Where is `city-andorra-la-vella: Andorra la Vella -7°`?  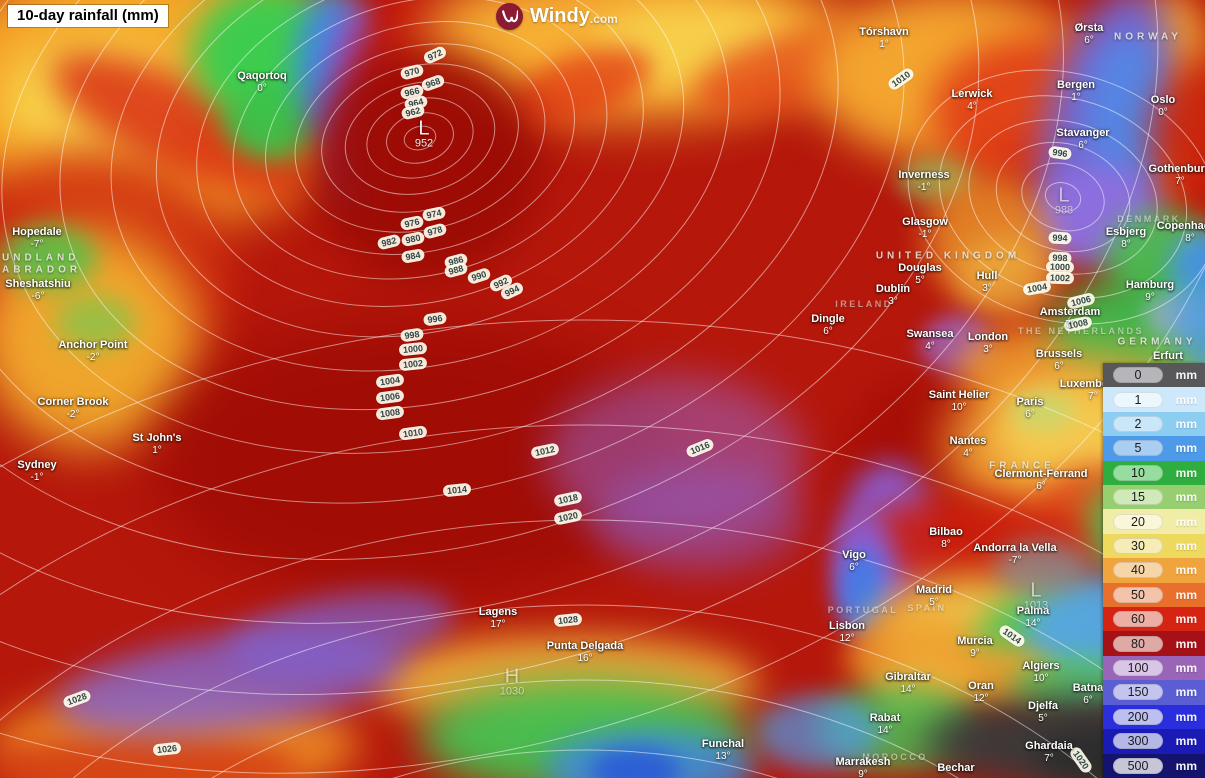
city-andorra-la-vella: Andorra la Vella -7° is located at coordinates (1014, 554).